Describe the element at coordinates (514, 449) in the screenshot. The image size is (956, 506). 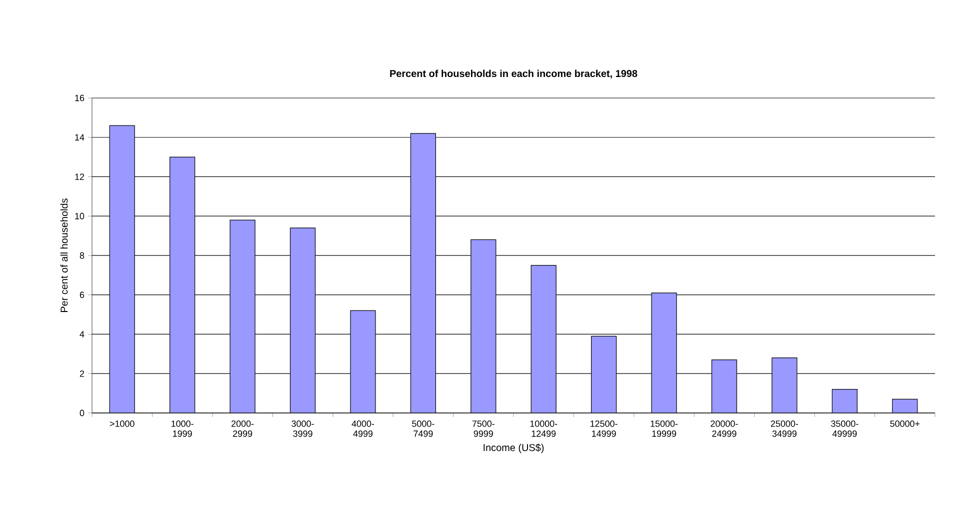
I see `x-axis-title: Income (US$)` at that location.